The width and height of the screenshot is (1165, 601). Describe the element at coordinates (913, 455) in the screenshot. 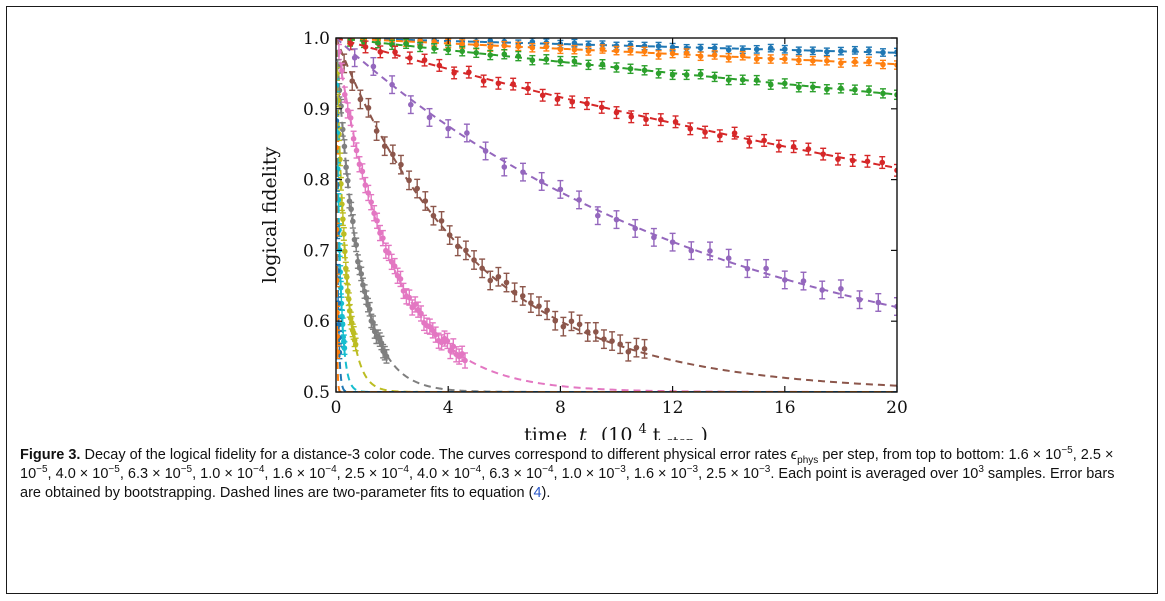

I see `caption-text-2: per step, from top to bottom:` at that location.